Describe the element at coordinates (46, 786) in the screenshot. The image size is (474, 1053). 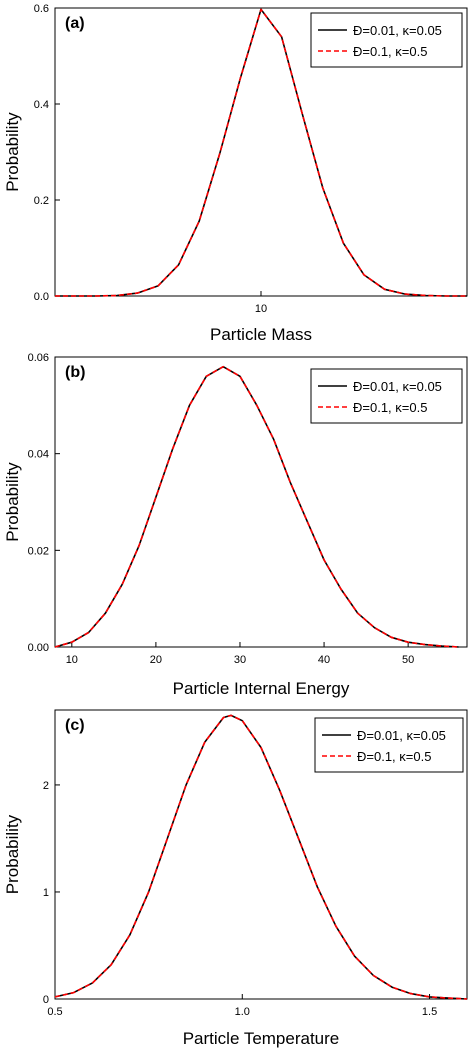
I see `y-tick-label: 2` at that location.